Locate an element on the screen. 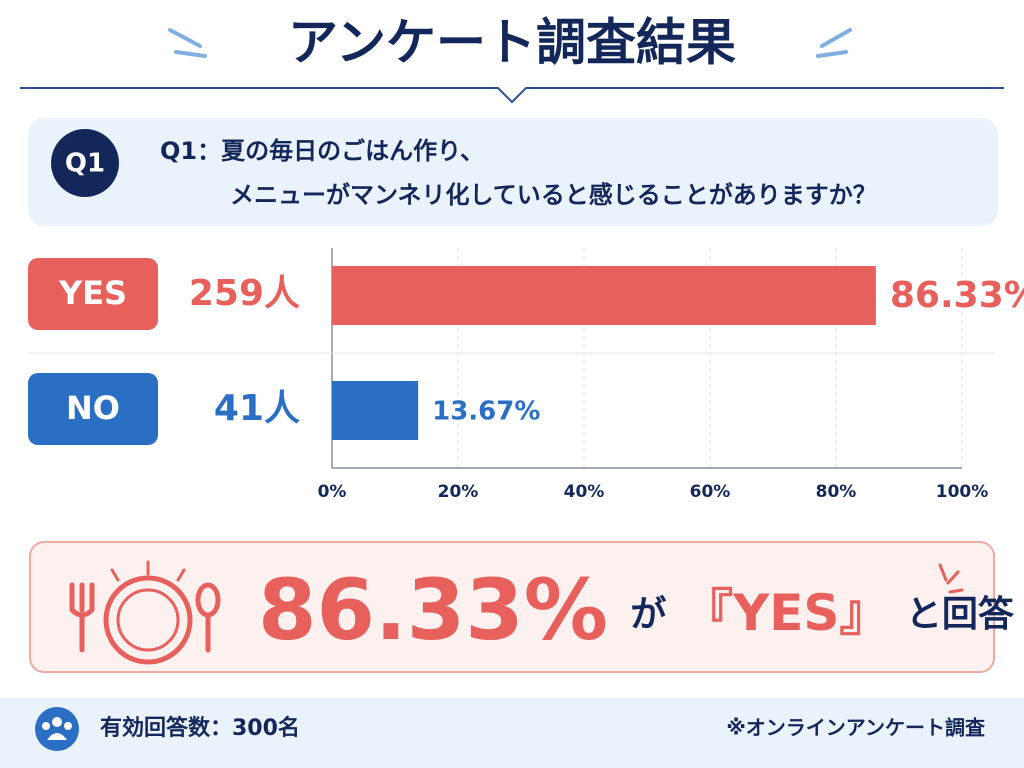 The width and height of the screenshot is (1024, 768). value-label: 13.67% is located at coordinates (486, 412).